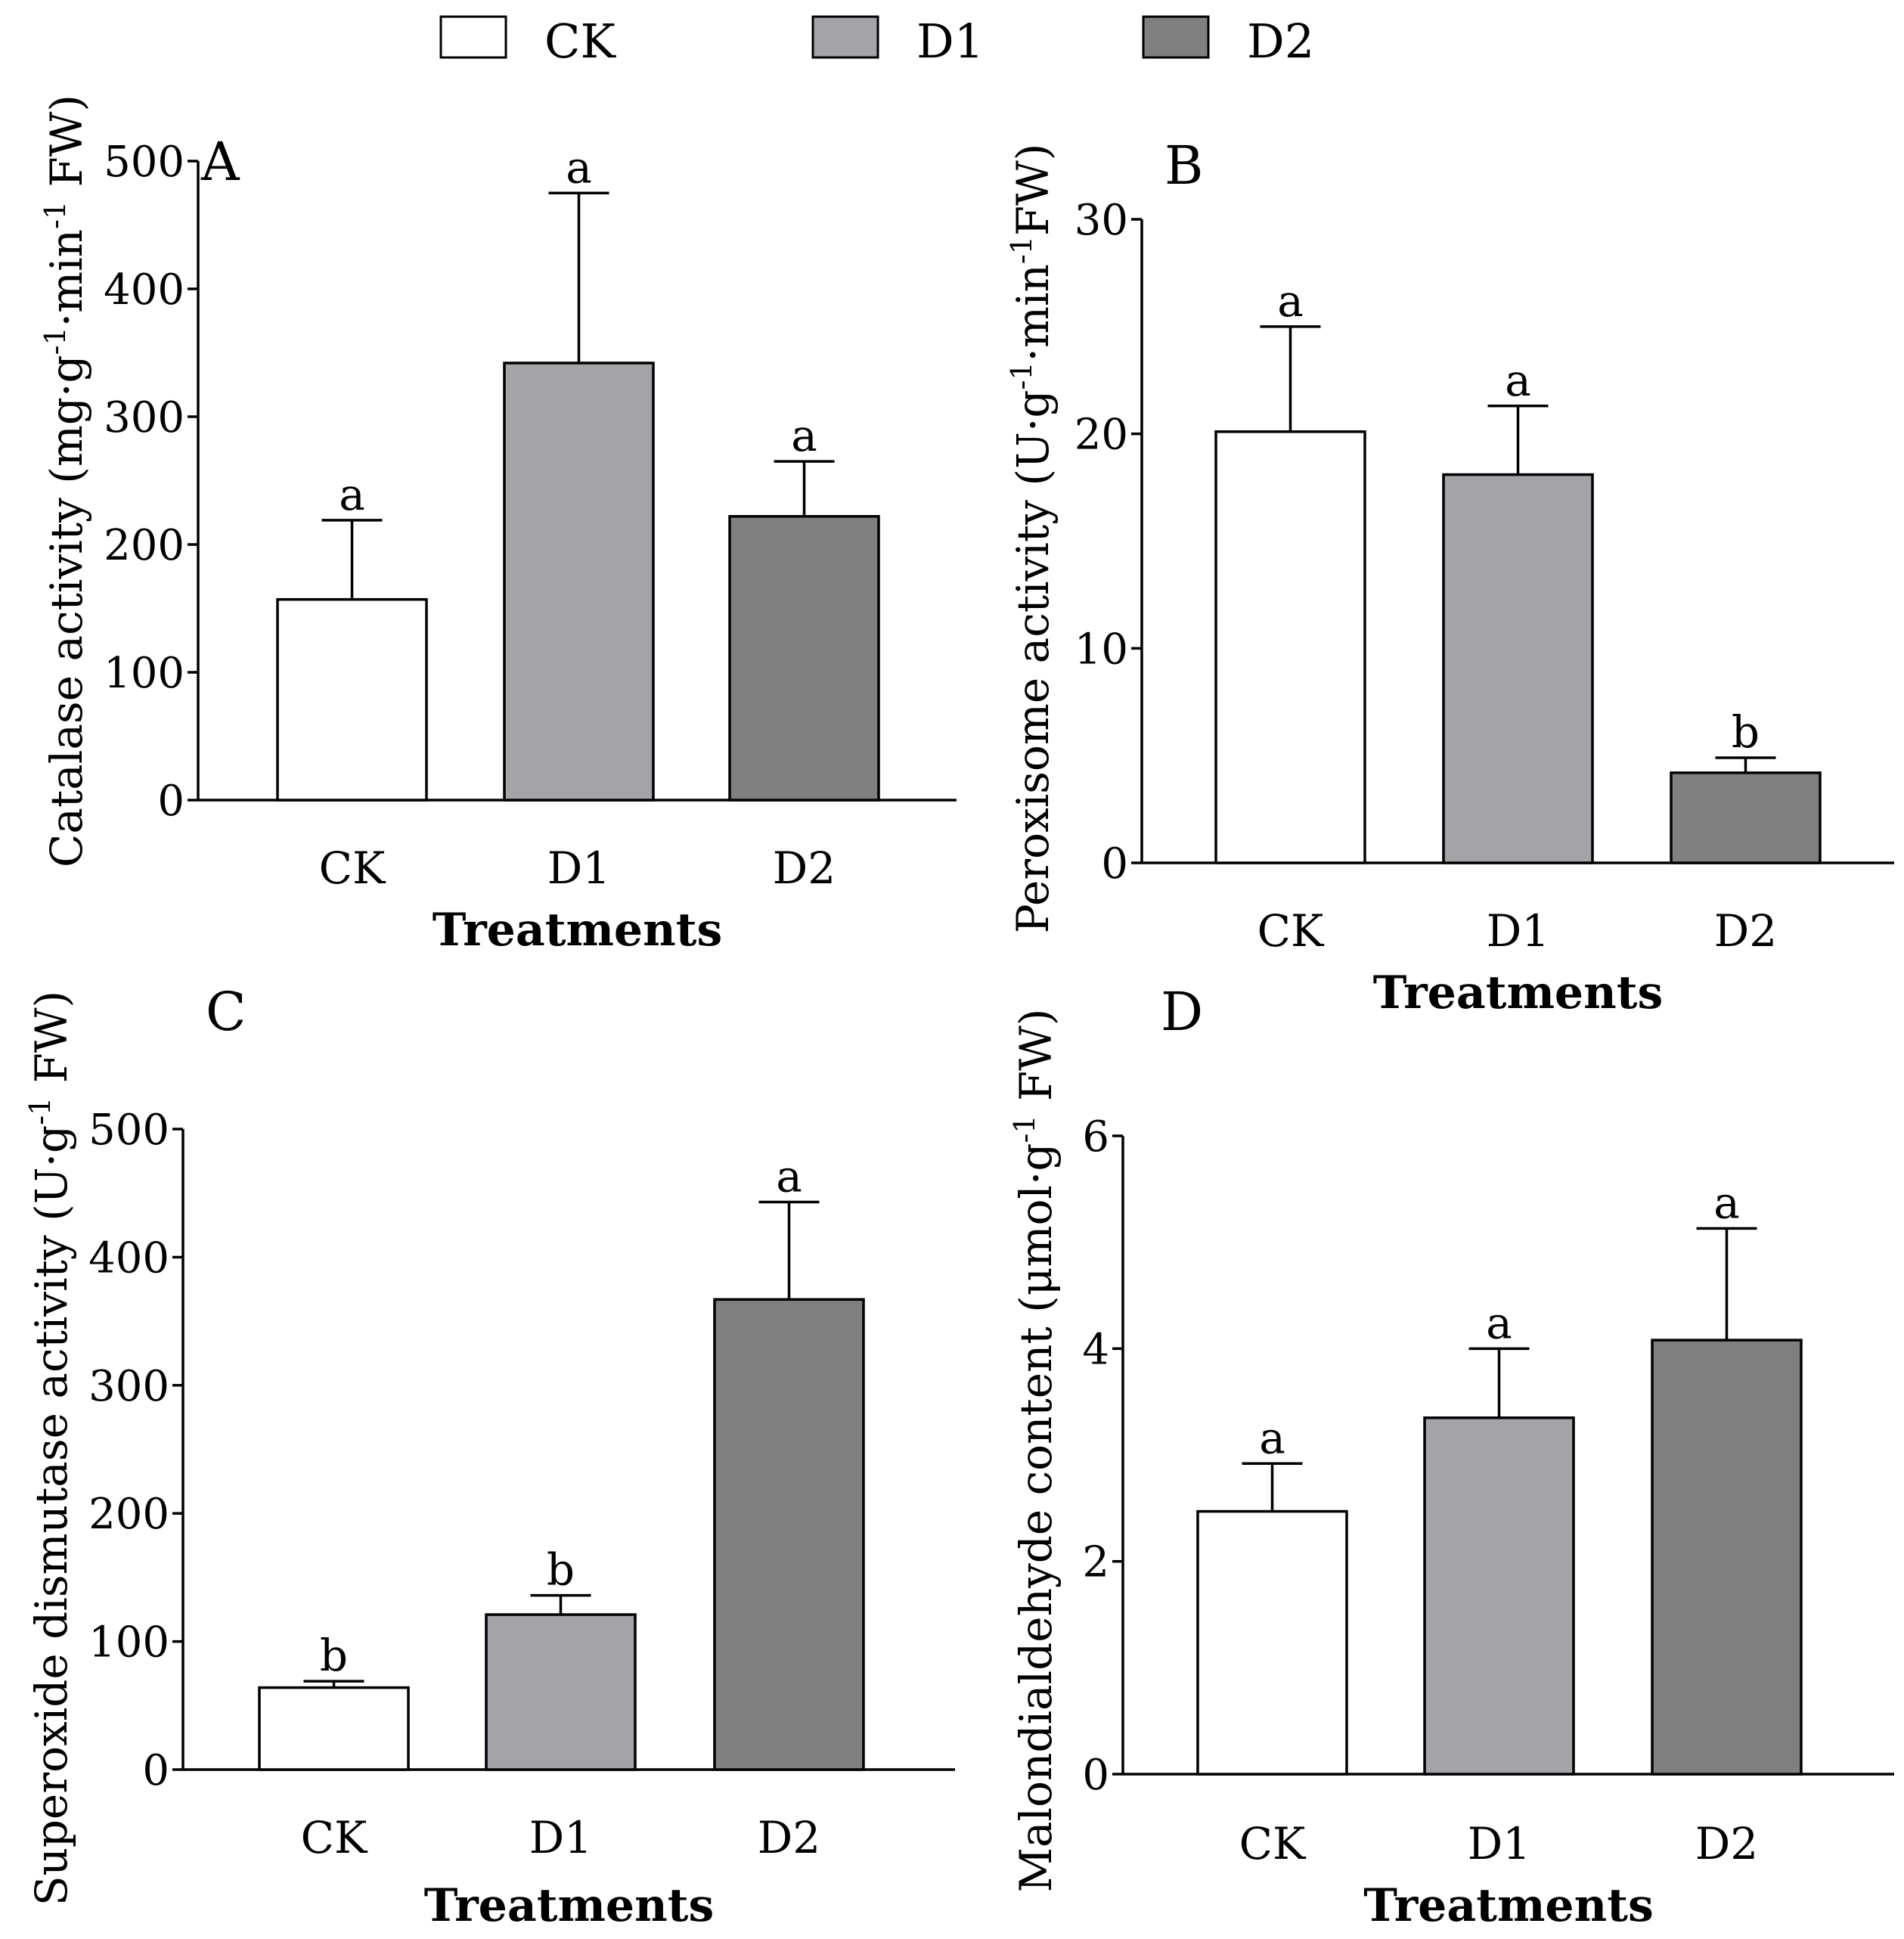  I want to click on y-tick-label-c: 100, so click(128, 1643).